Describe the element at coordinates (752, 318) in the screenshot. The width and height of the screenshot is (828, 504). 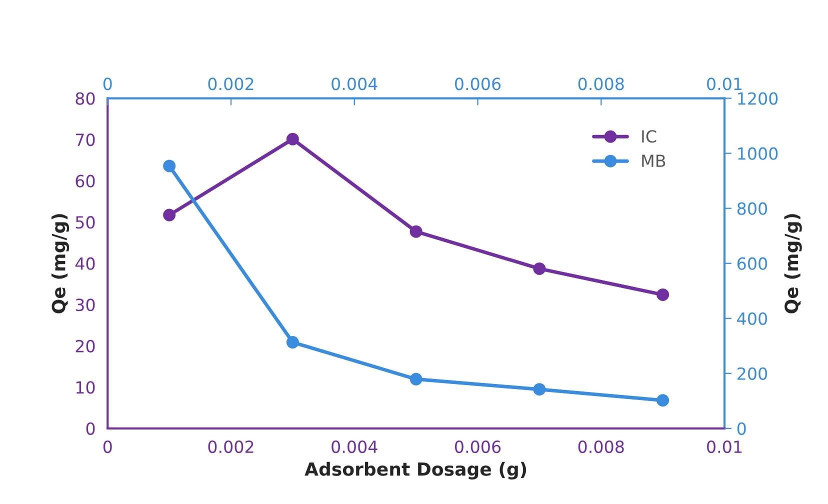
I see `y2-tick-label: 400` at that location.